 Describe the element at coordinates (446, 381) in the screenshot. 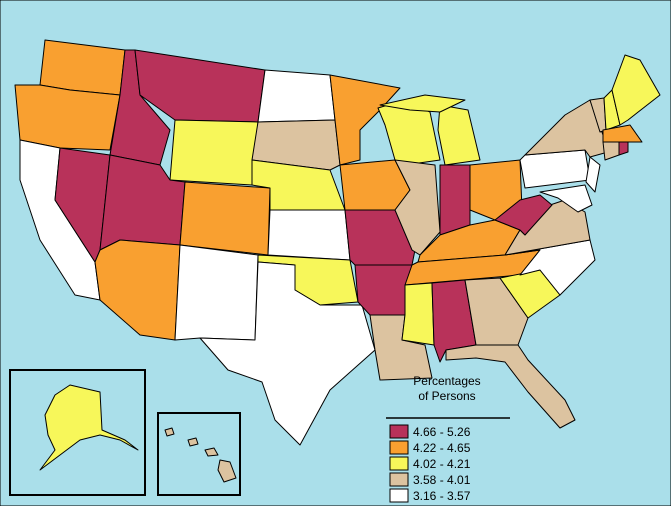

I see `legend-title: Percentages` at that location.